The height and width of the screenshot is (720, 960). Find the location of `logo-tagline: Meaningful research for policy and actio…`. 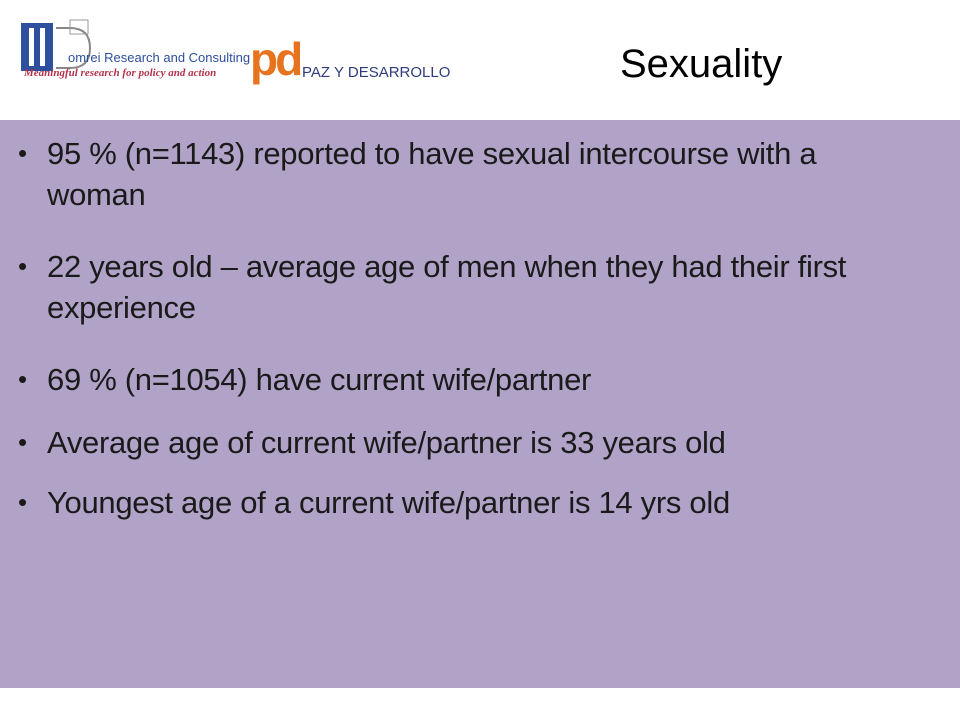

logo-tagline: Meaningful research for policy and actio… is located at coordinates (120, 73).